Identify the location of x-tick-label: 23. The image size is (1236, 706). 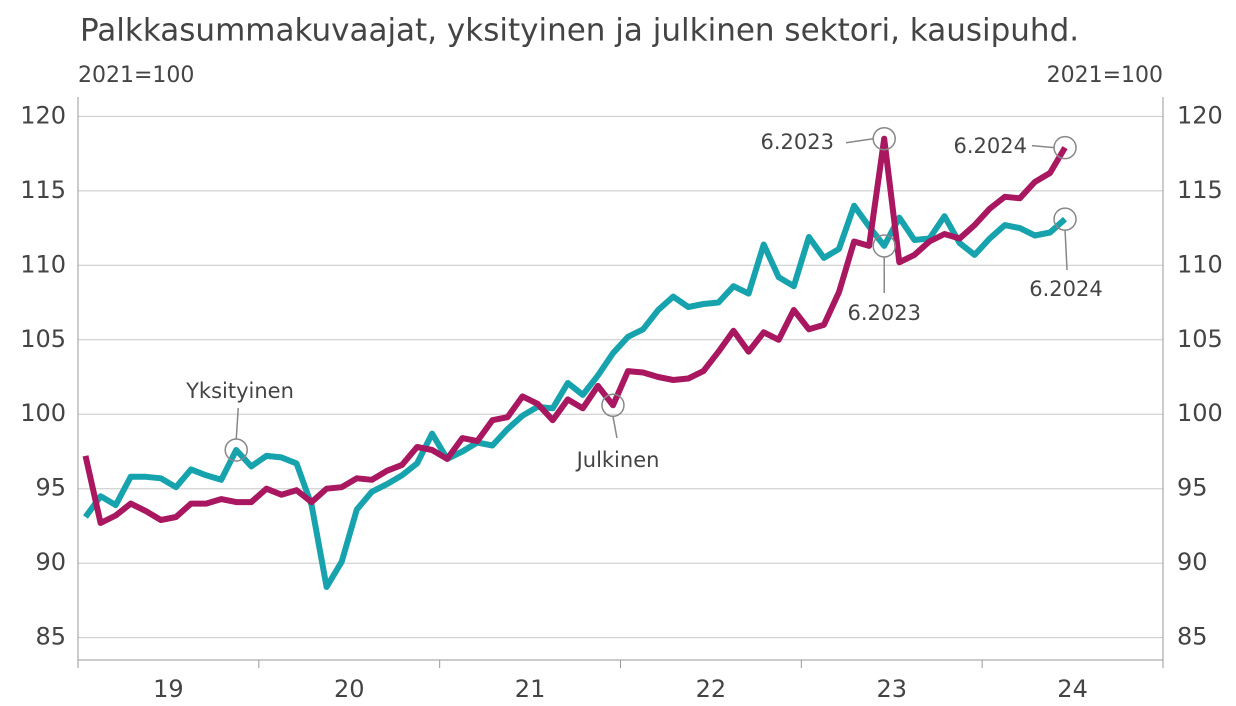
(891, 689).